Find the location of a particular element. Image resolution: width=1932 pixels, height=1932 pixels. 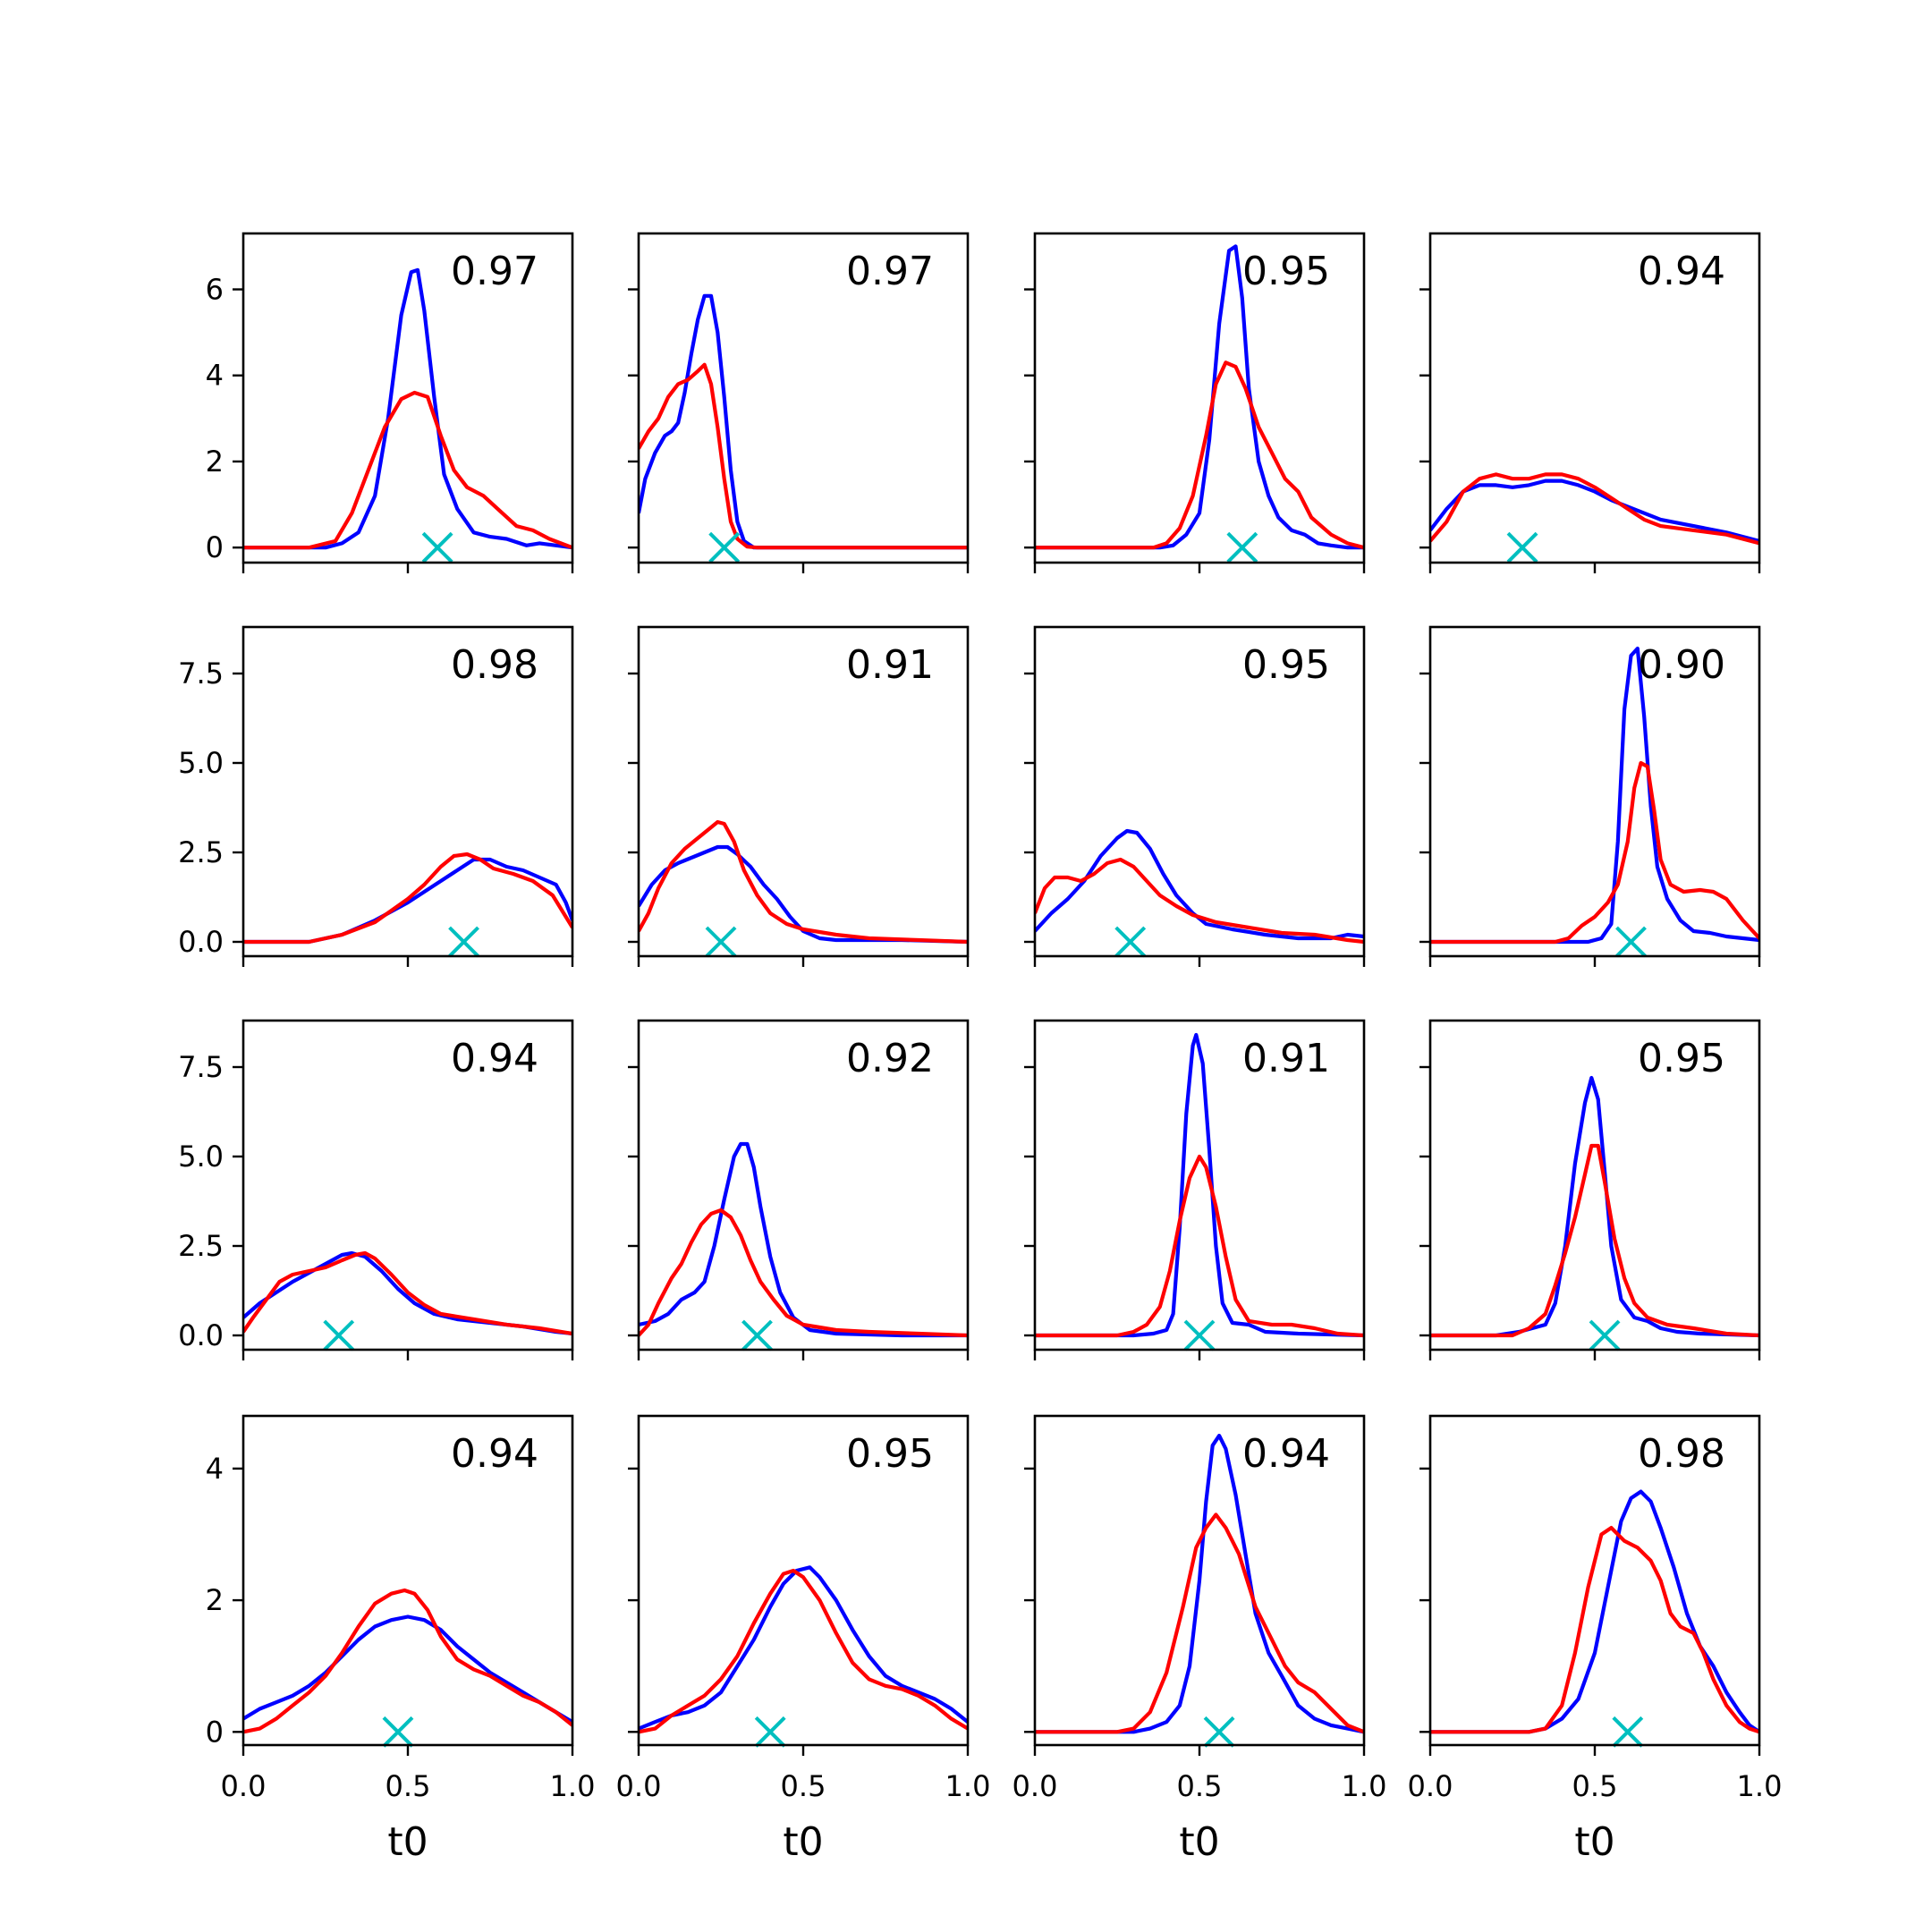

subplot-r3c1: 0.0 0.5 1.0 0.95 t0 is located at coordinates (803, 1639).